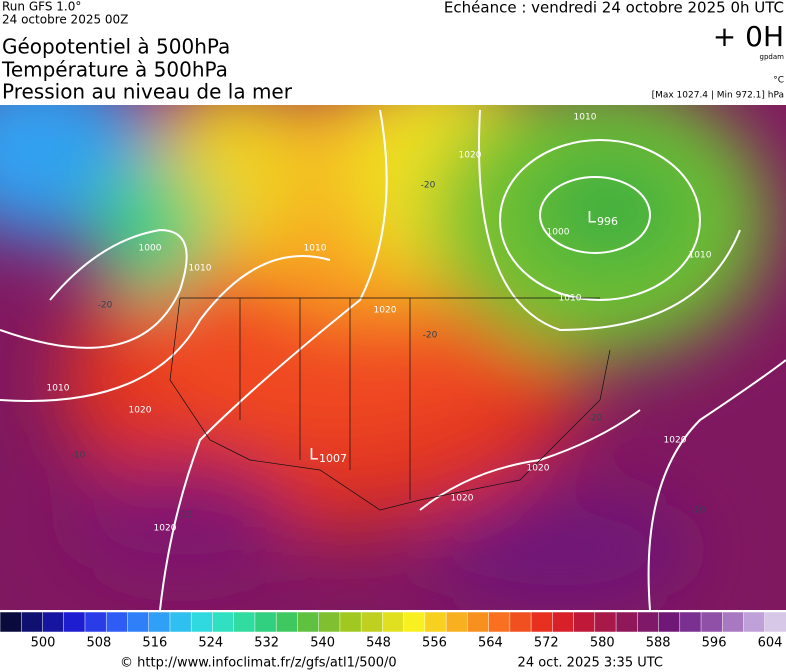  I want to click on colorbar-label: 588, so click(658, 643).